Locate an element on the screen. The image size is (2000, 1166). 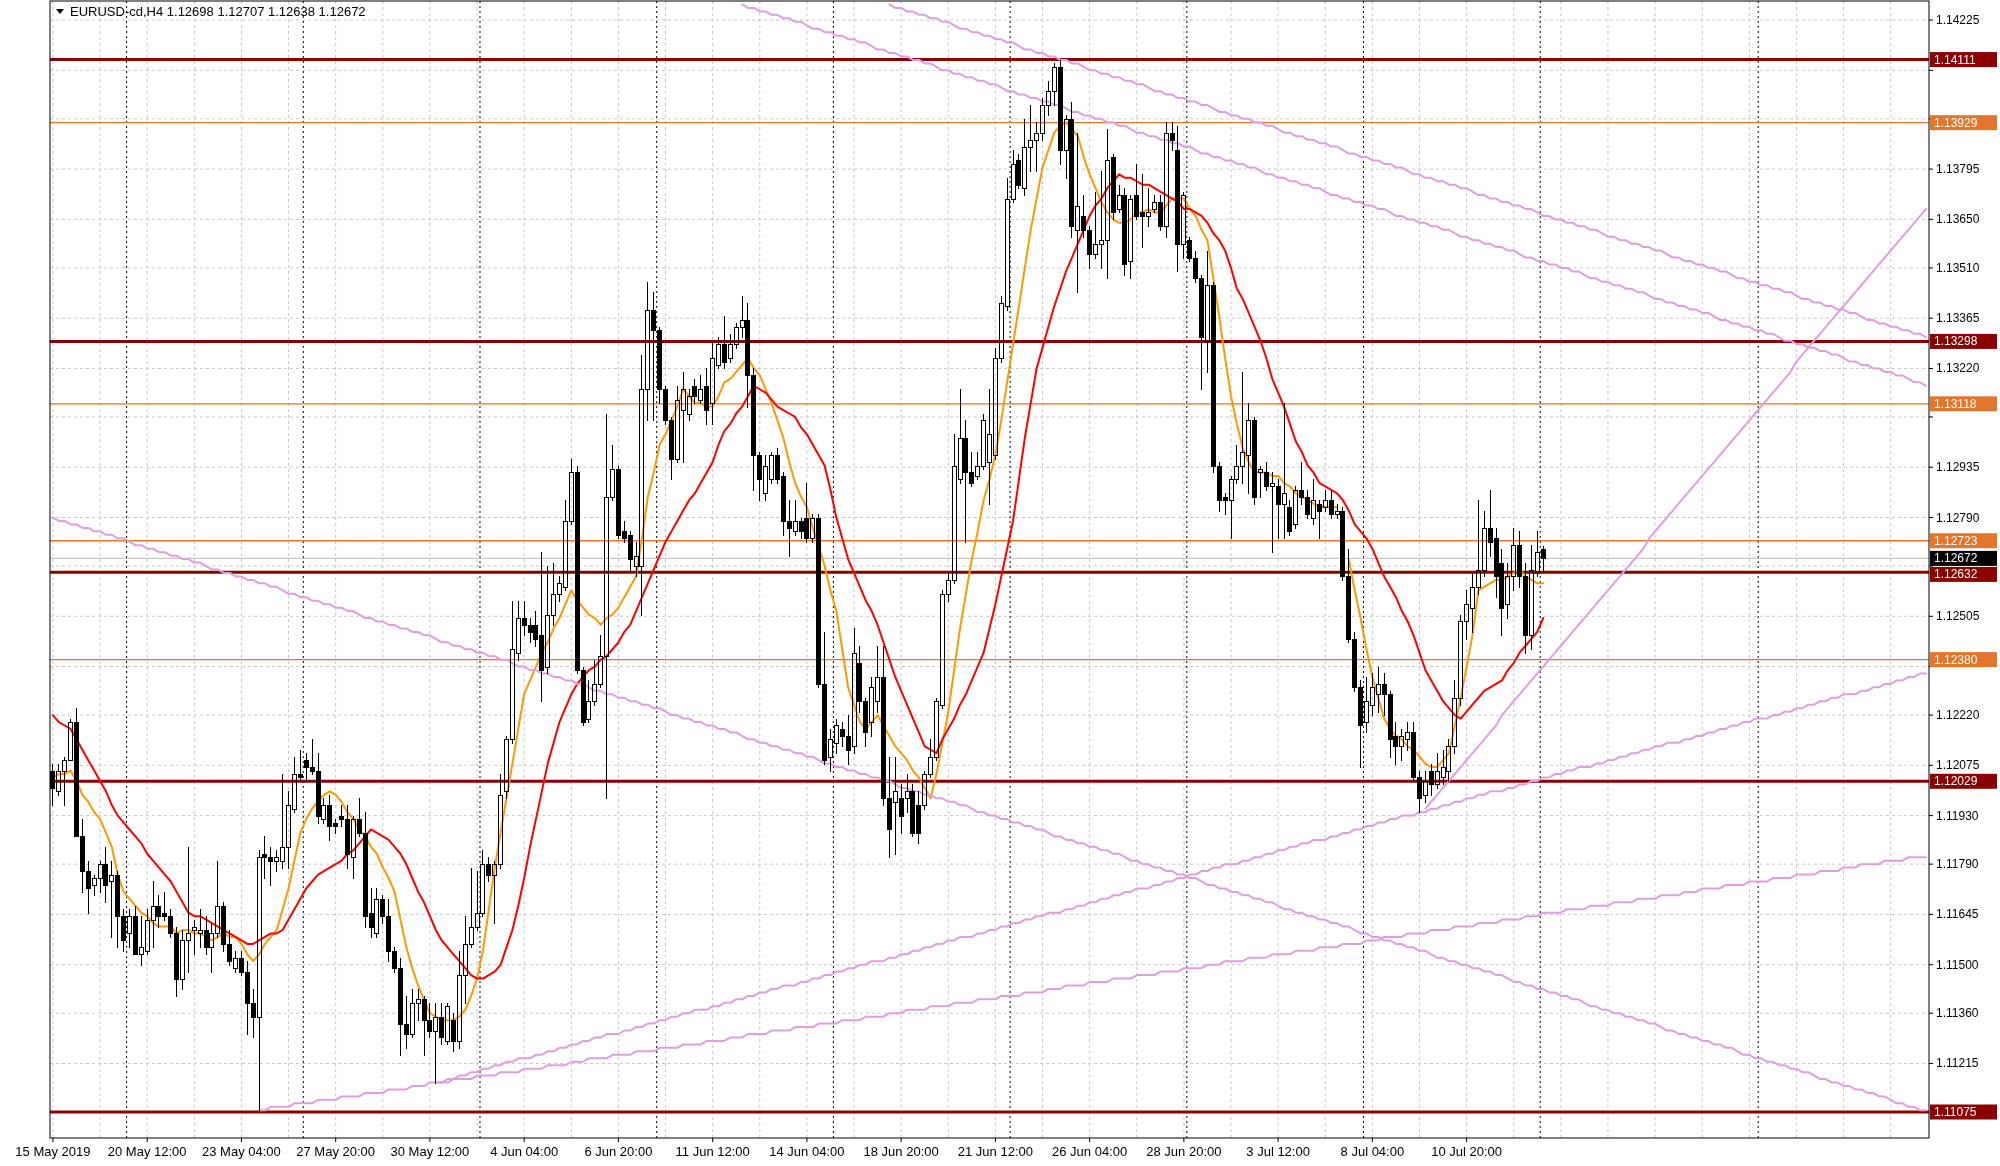
y-tick-label: 1.11790 is located at coordinates (1957, 864).